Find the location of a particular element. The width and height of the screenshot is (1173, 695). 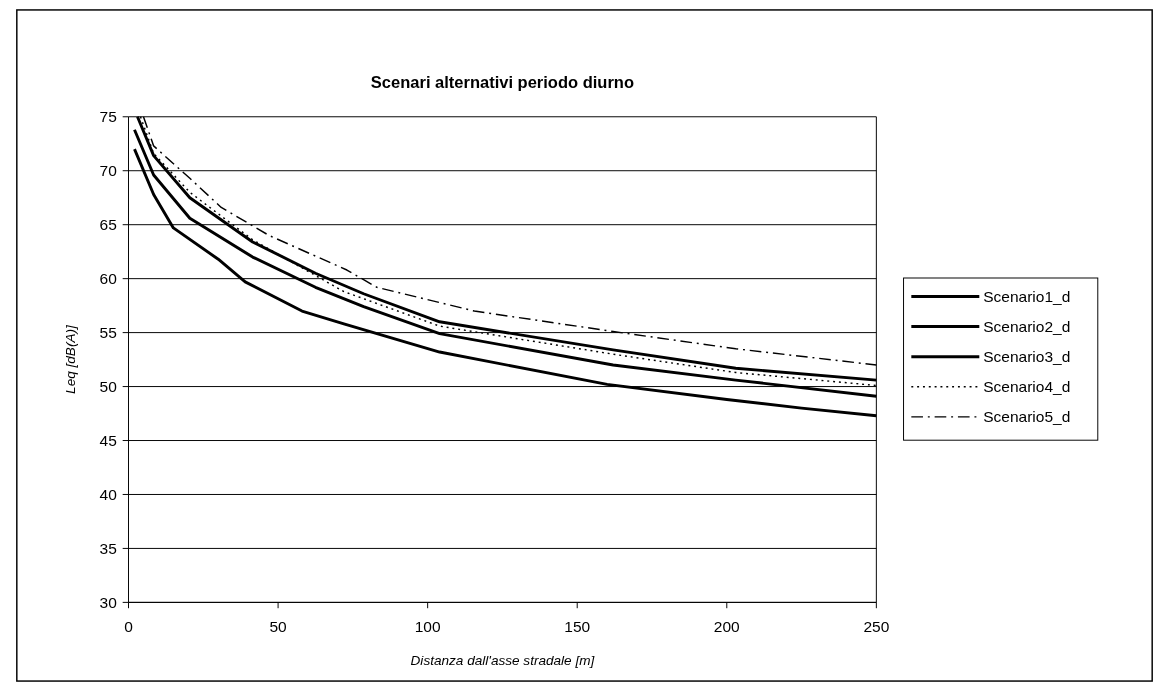

y-tick-label: 75 is located at coordinates (108, 117).